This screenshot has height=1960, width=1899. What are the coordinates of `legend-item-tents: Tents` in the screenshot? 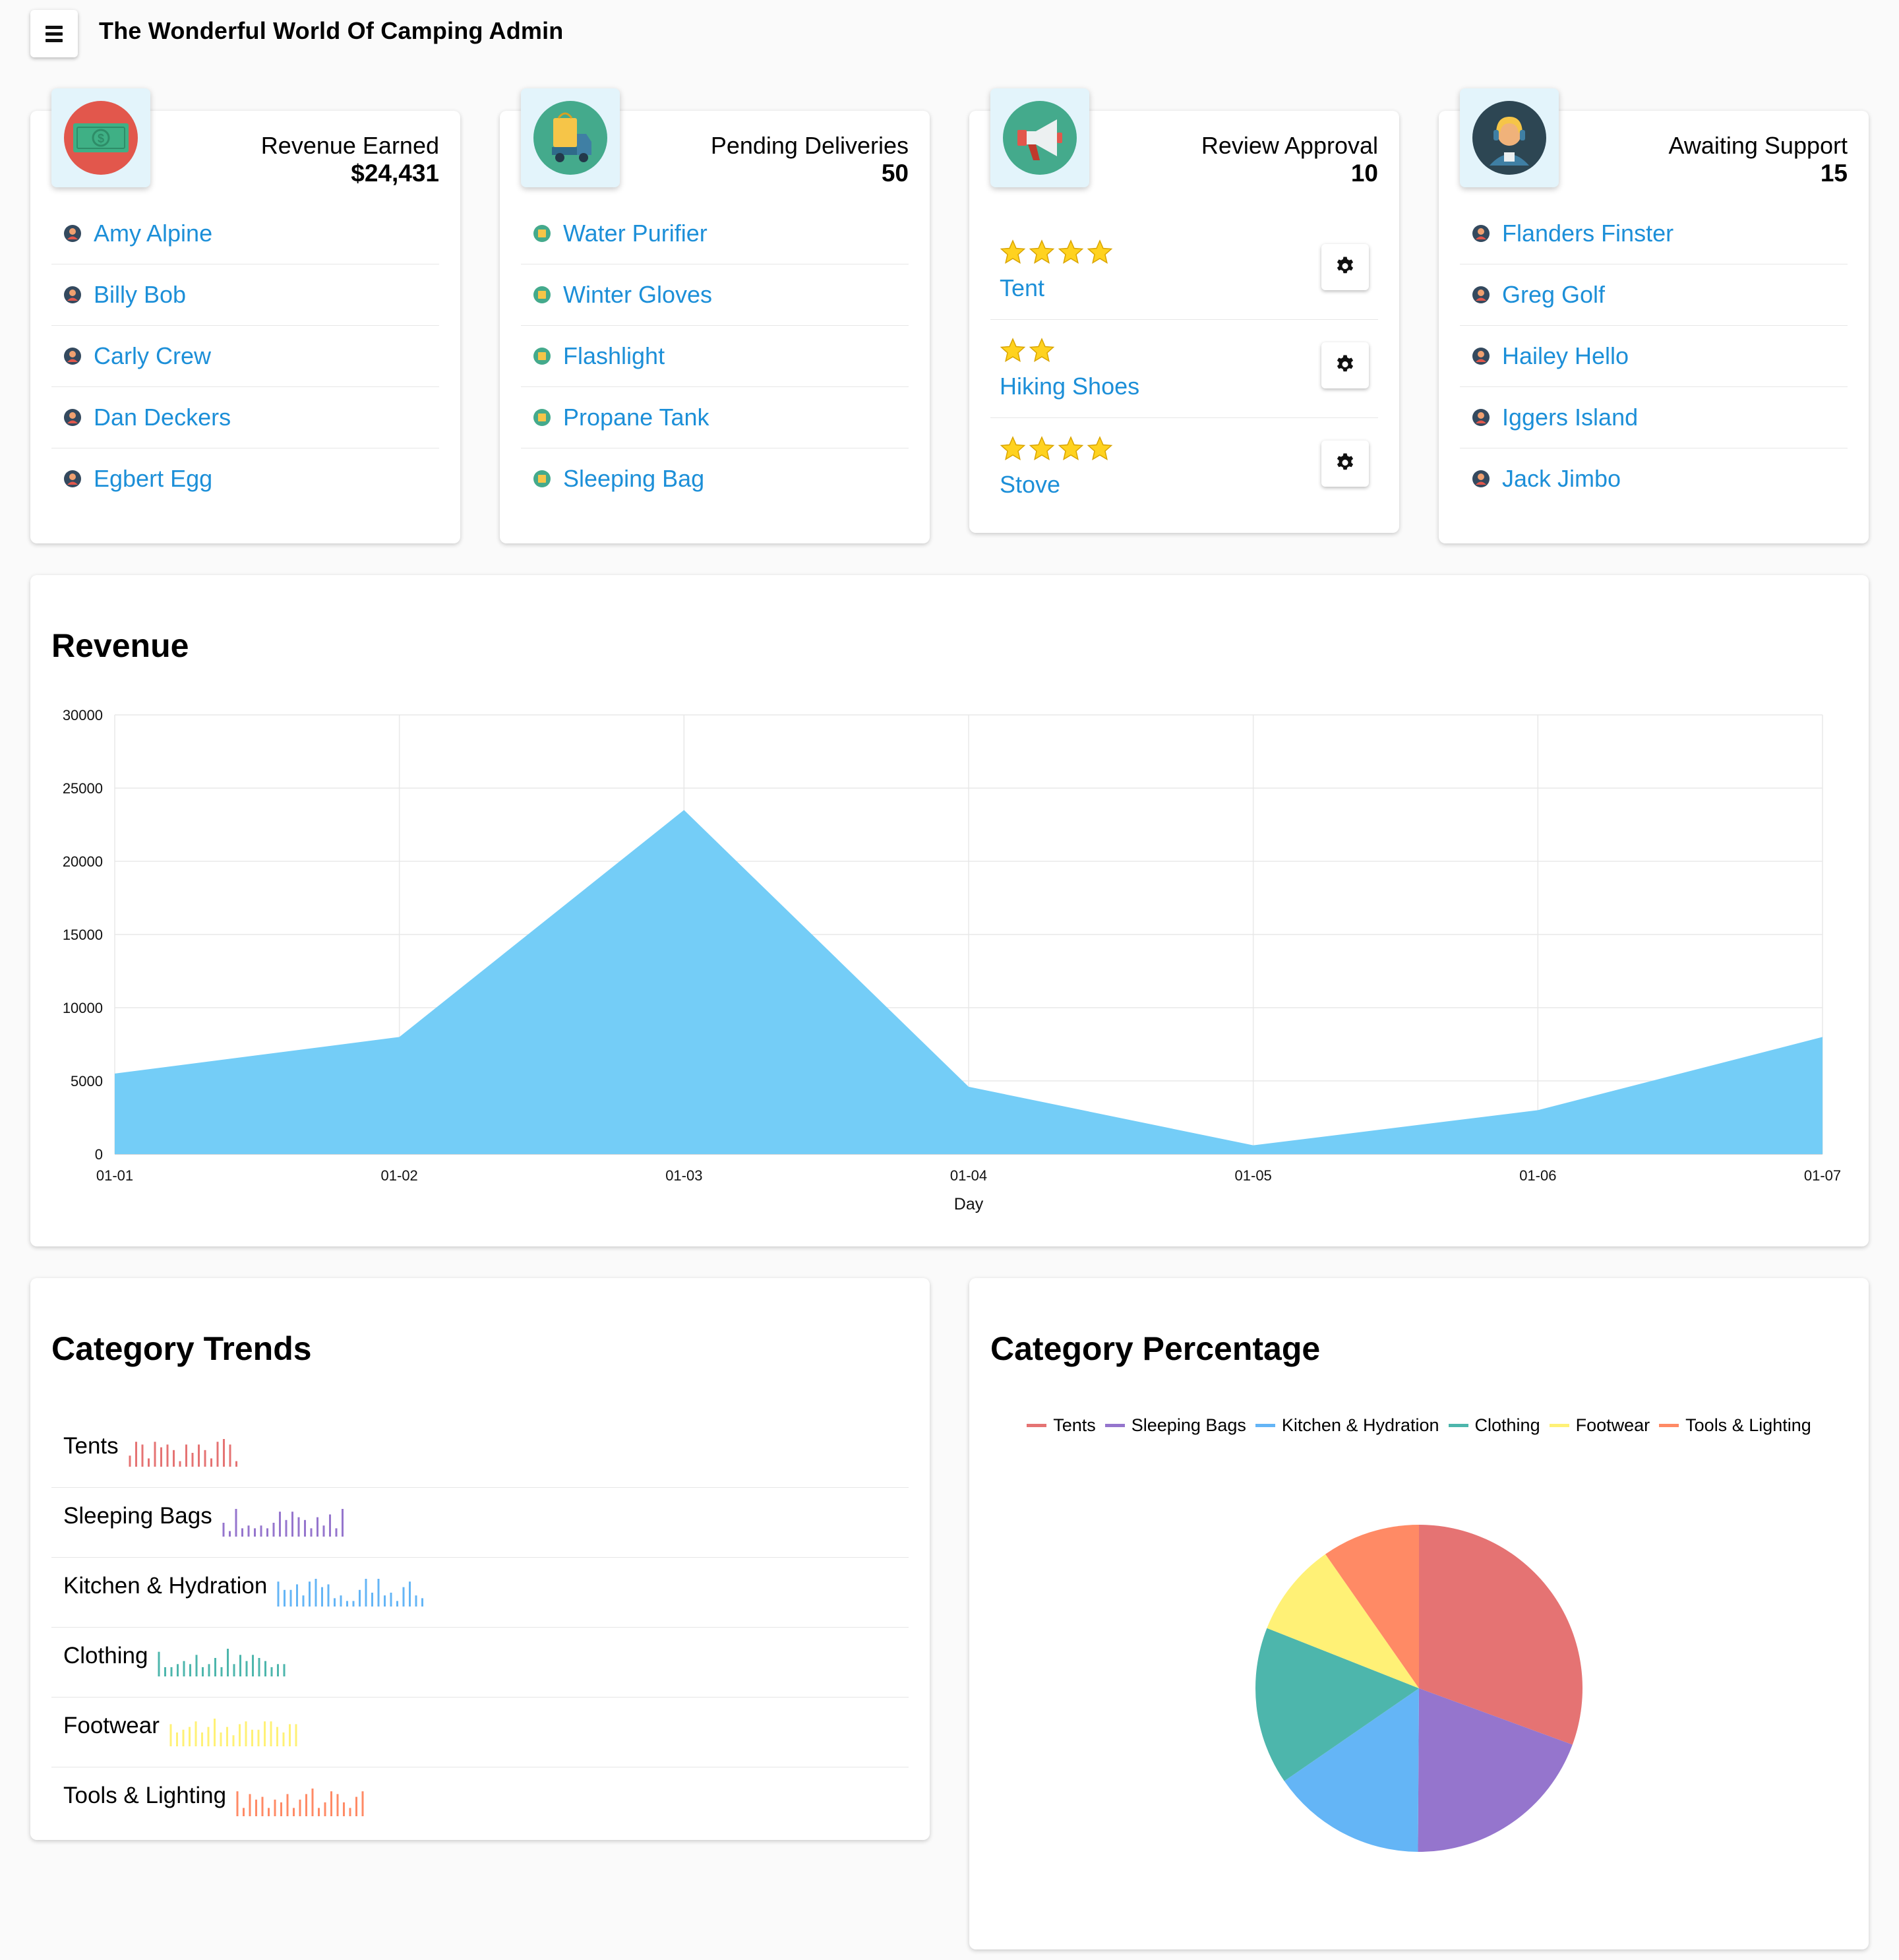 It's located at (1061, 1425).